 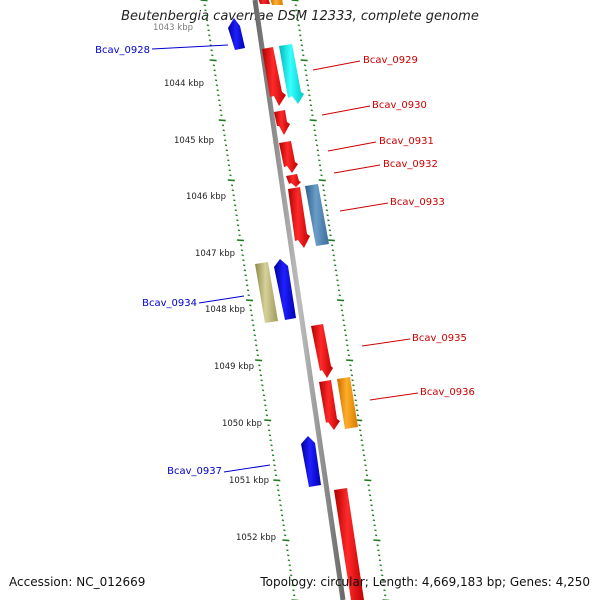 What do you see at coordinates (77, 582) in the screenshot?
I see `accession-text: Accession: NC_012669` at bounding box center [77, 582].